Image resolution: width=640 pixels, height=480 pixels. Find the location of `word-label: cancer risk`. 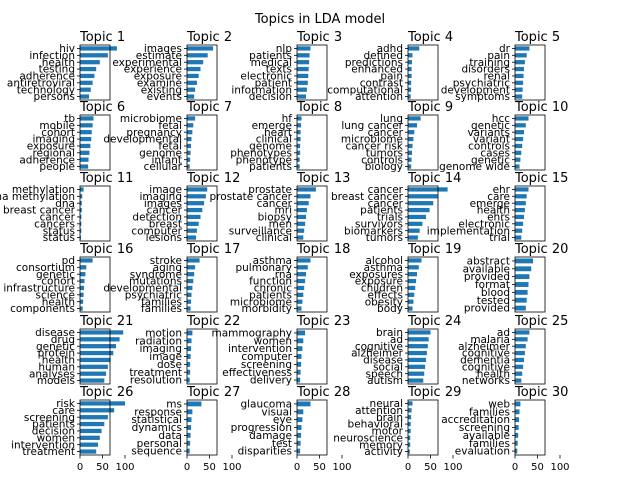

word-label: cancer risk is located at coordinates (374, 147).